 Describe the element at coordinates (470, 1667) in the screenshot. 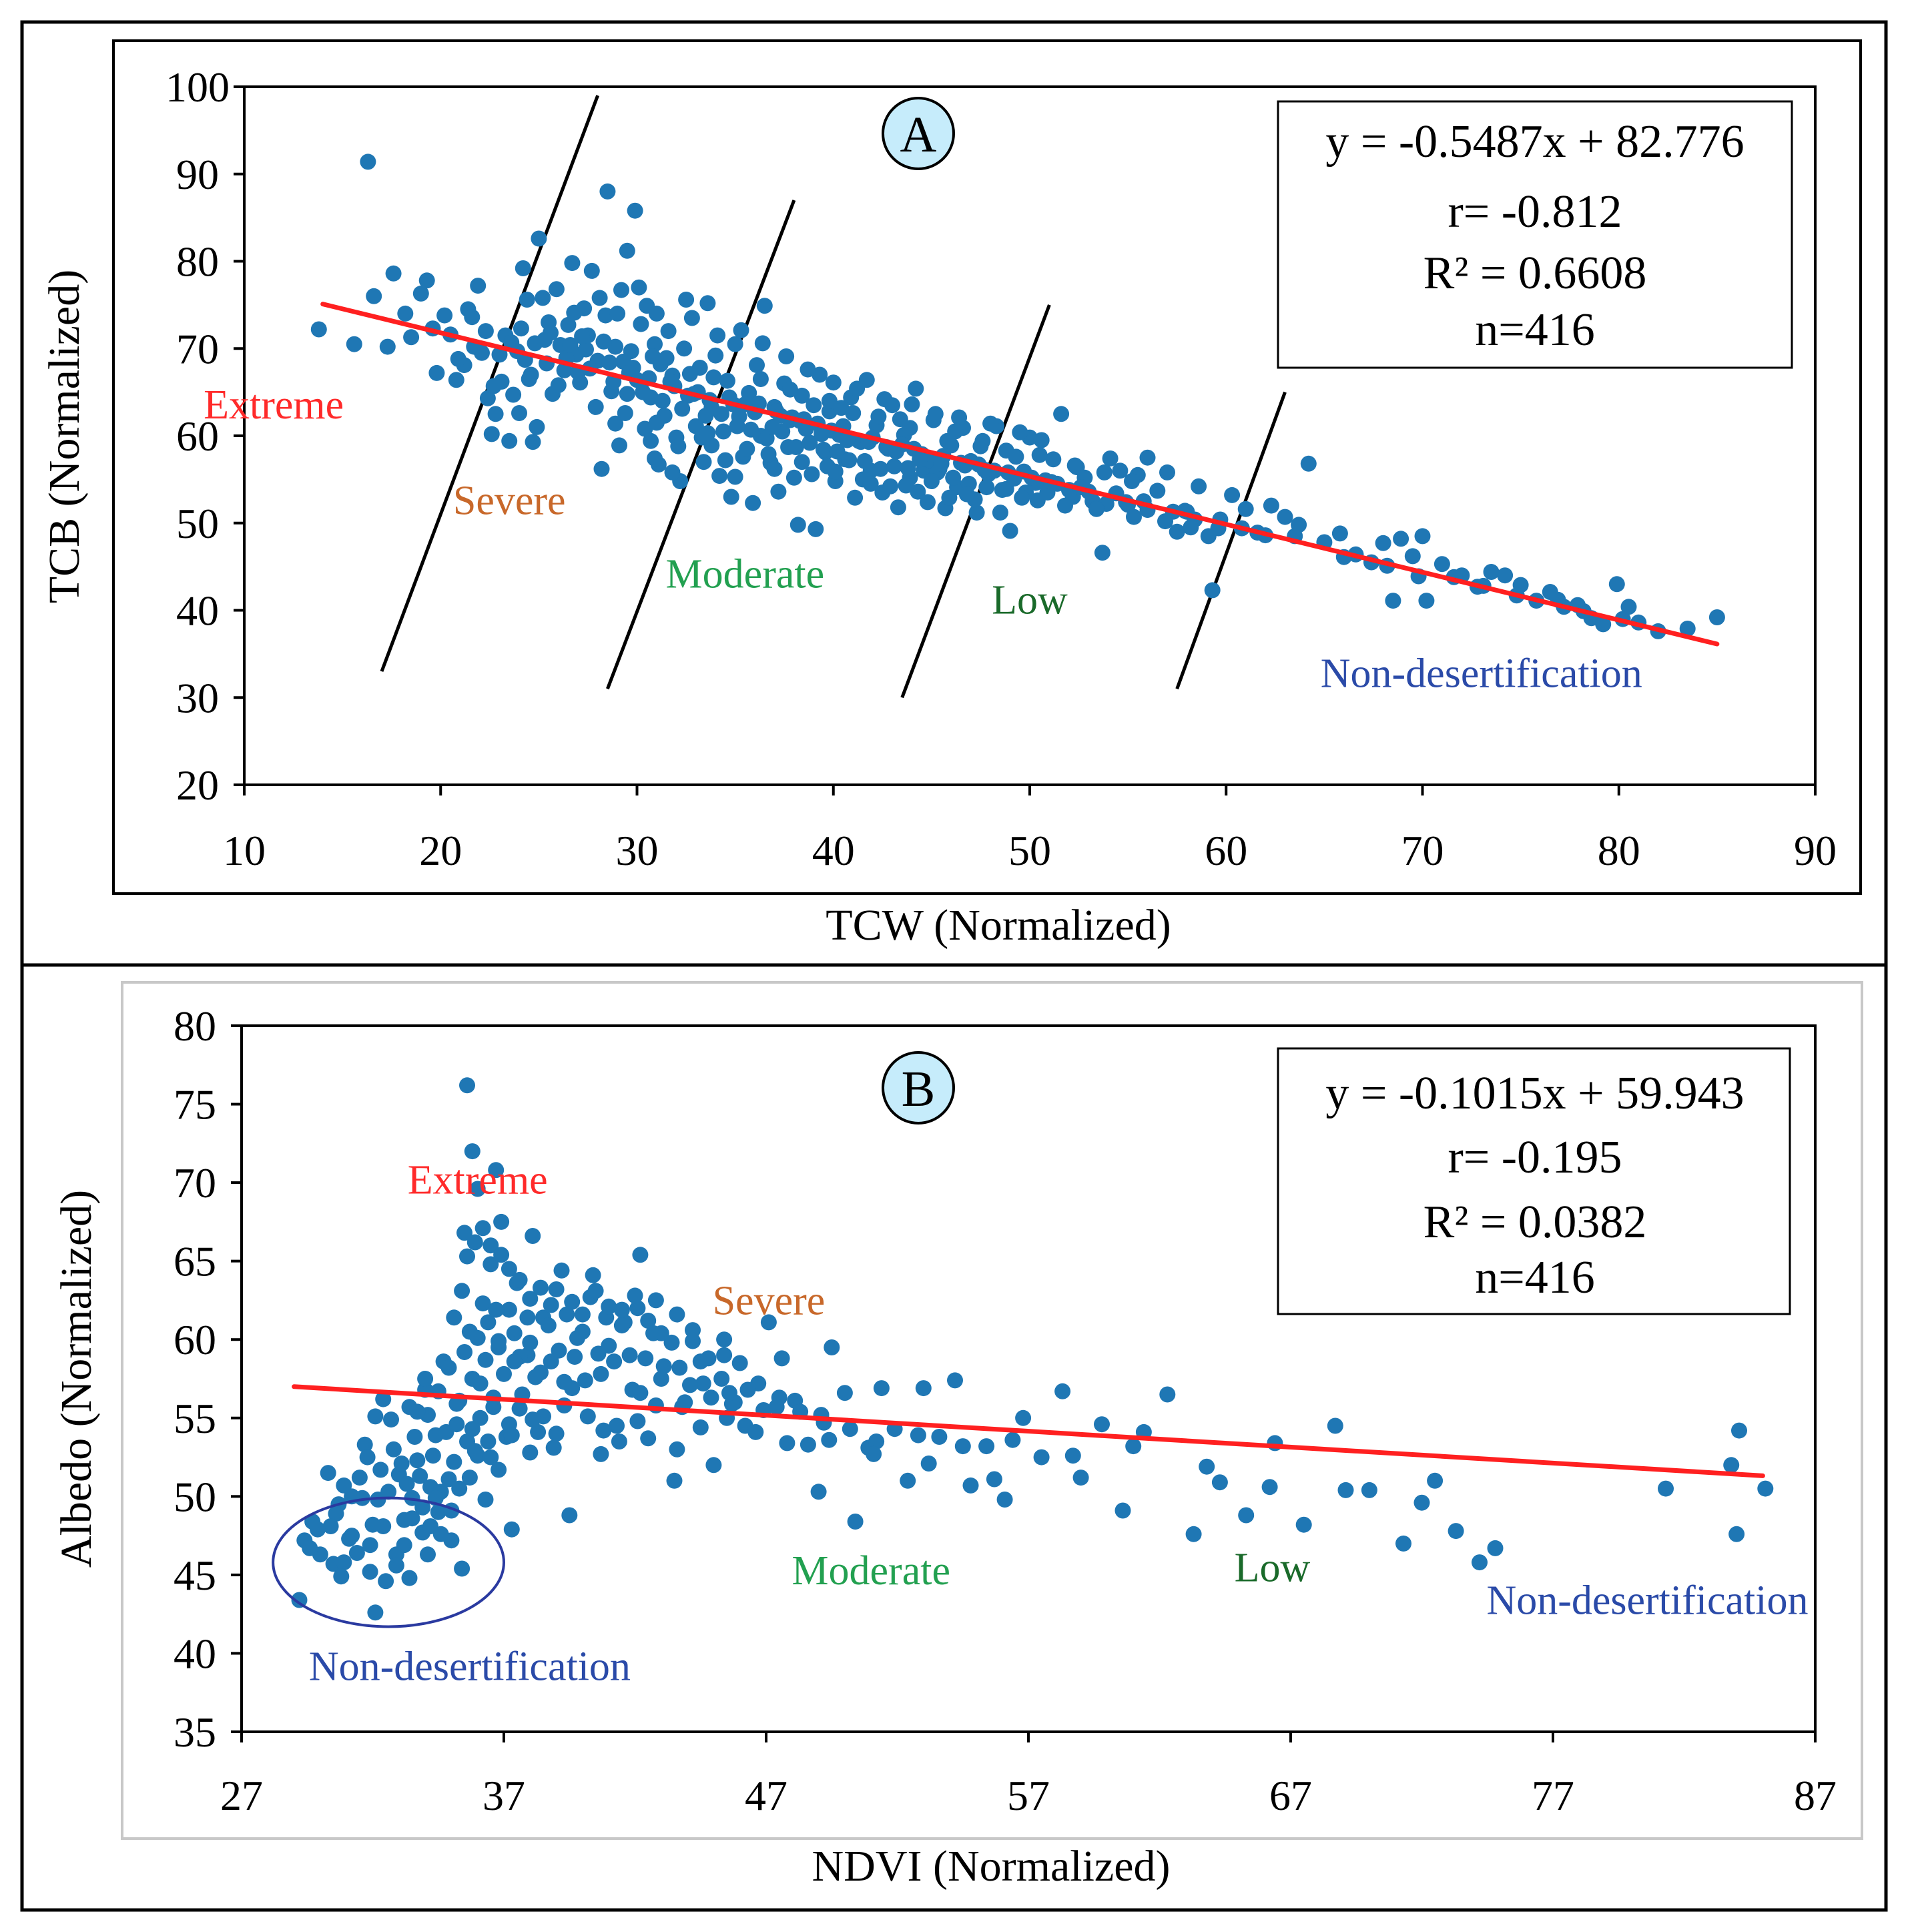

I see `panel-b-zone-label: Non-desertification` at that location.